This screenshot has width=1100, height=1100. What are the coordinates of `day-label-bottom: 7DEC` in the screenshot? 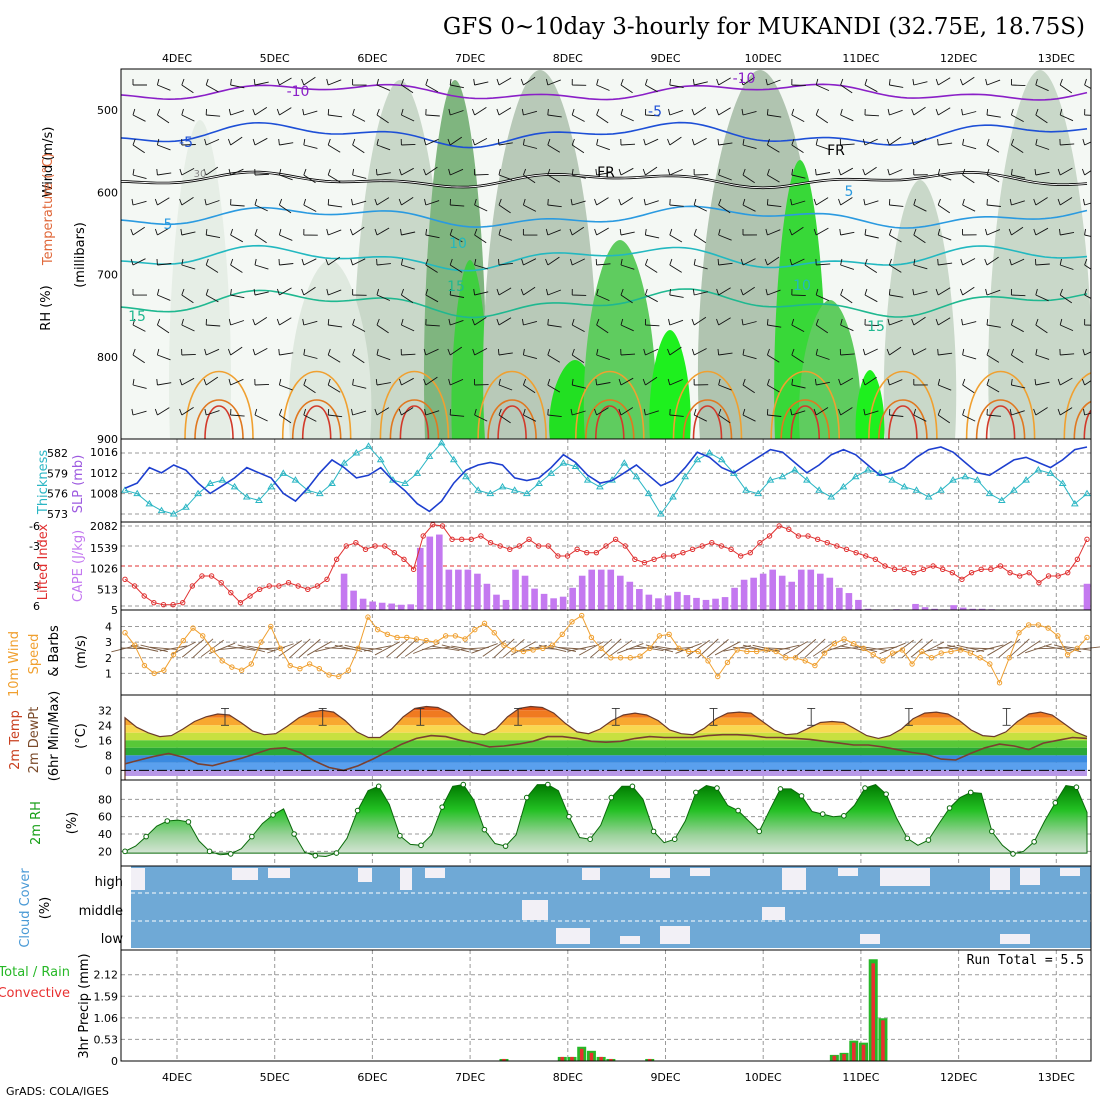 It's located at (470, 1077).